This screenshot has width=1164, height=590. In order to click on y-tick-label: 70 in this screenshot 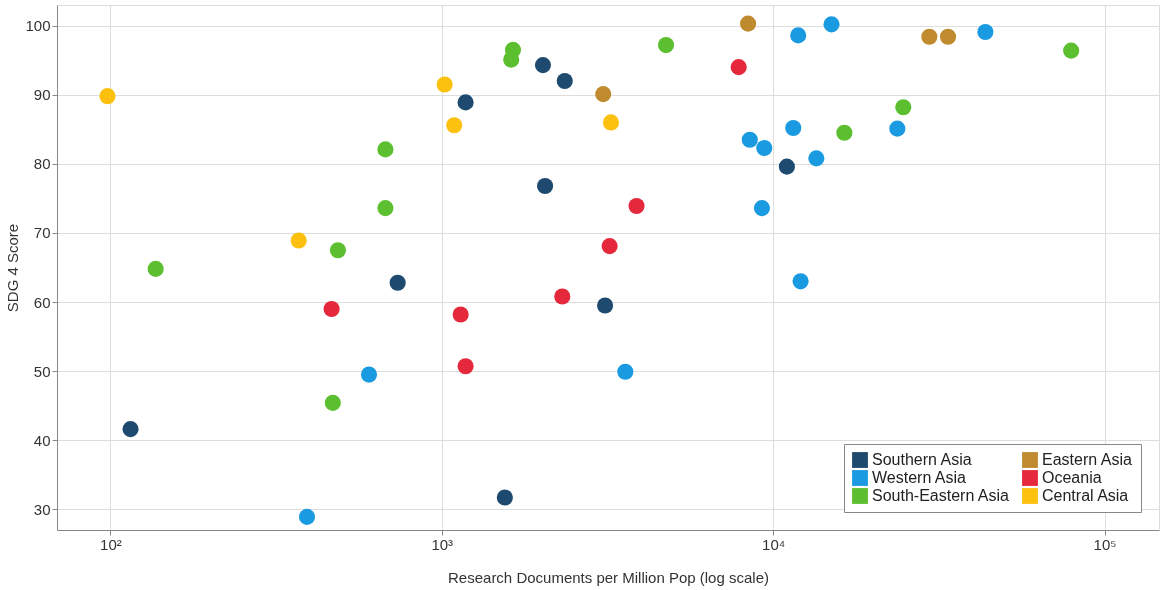, I will do `click(42, 233)`.